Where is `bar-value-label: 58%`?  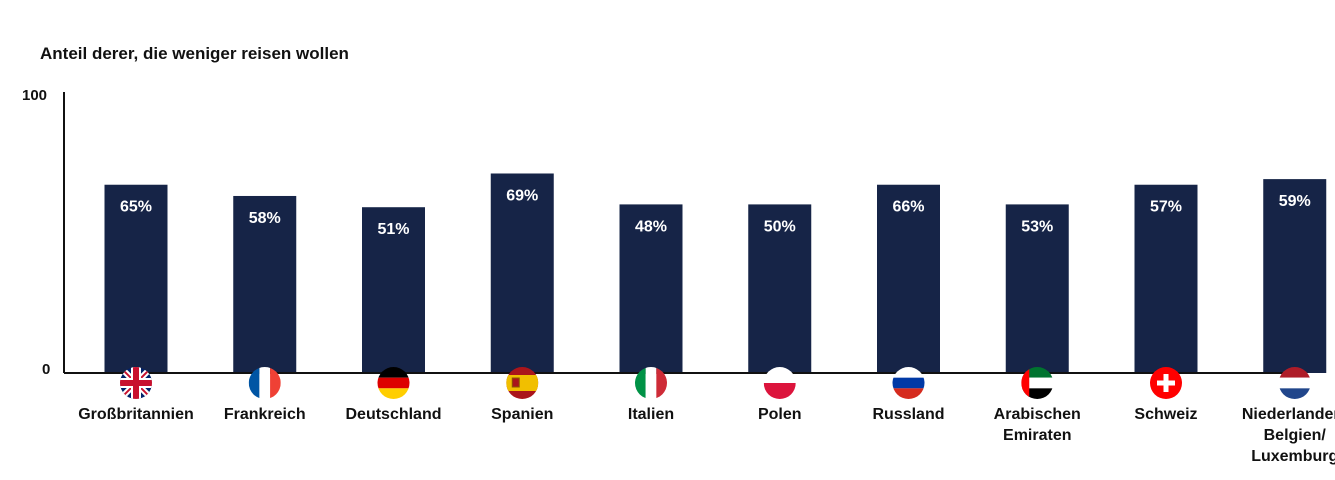 bar-value-label: 58% is located at coordinates (265, 218).